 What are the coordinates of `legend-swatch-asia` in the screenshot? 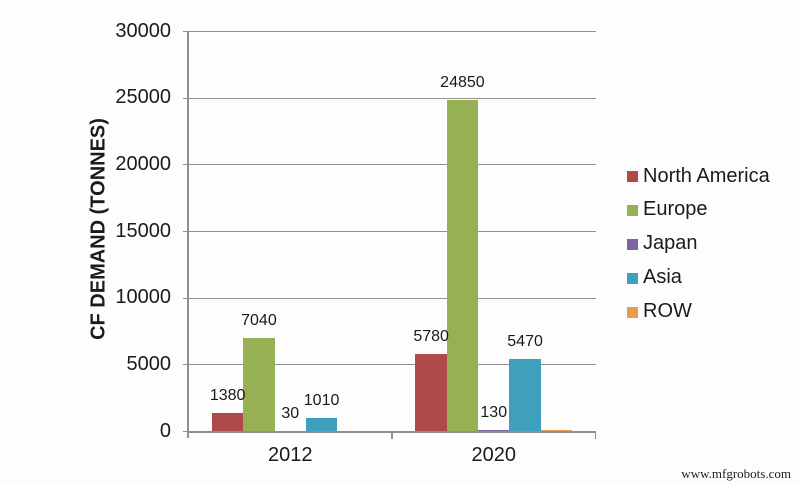 It's located at (632, 278).